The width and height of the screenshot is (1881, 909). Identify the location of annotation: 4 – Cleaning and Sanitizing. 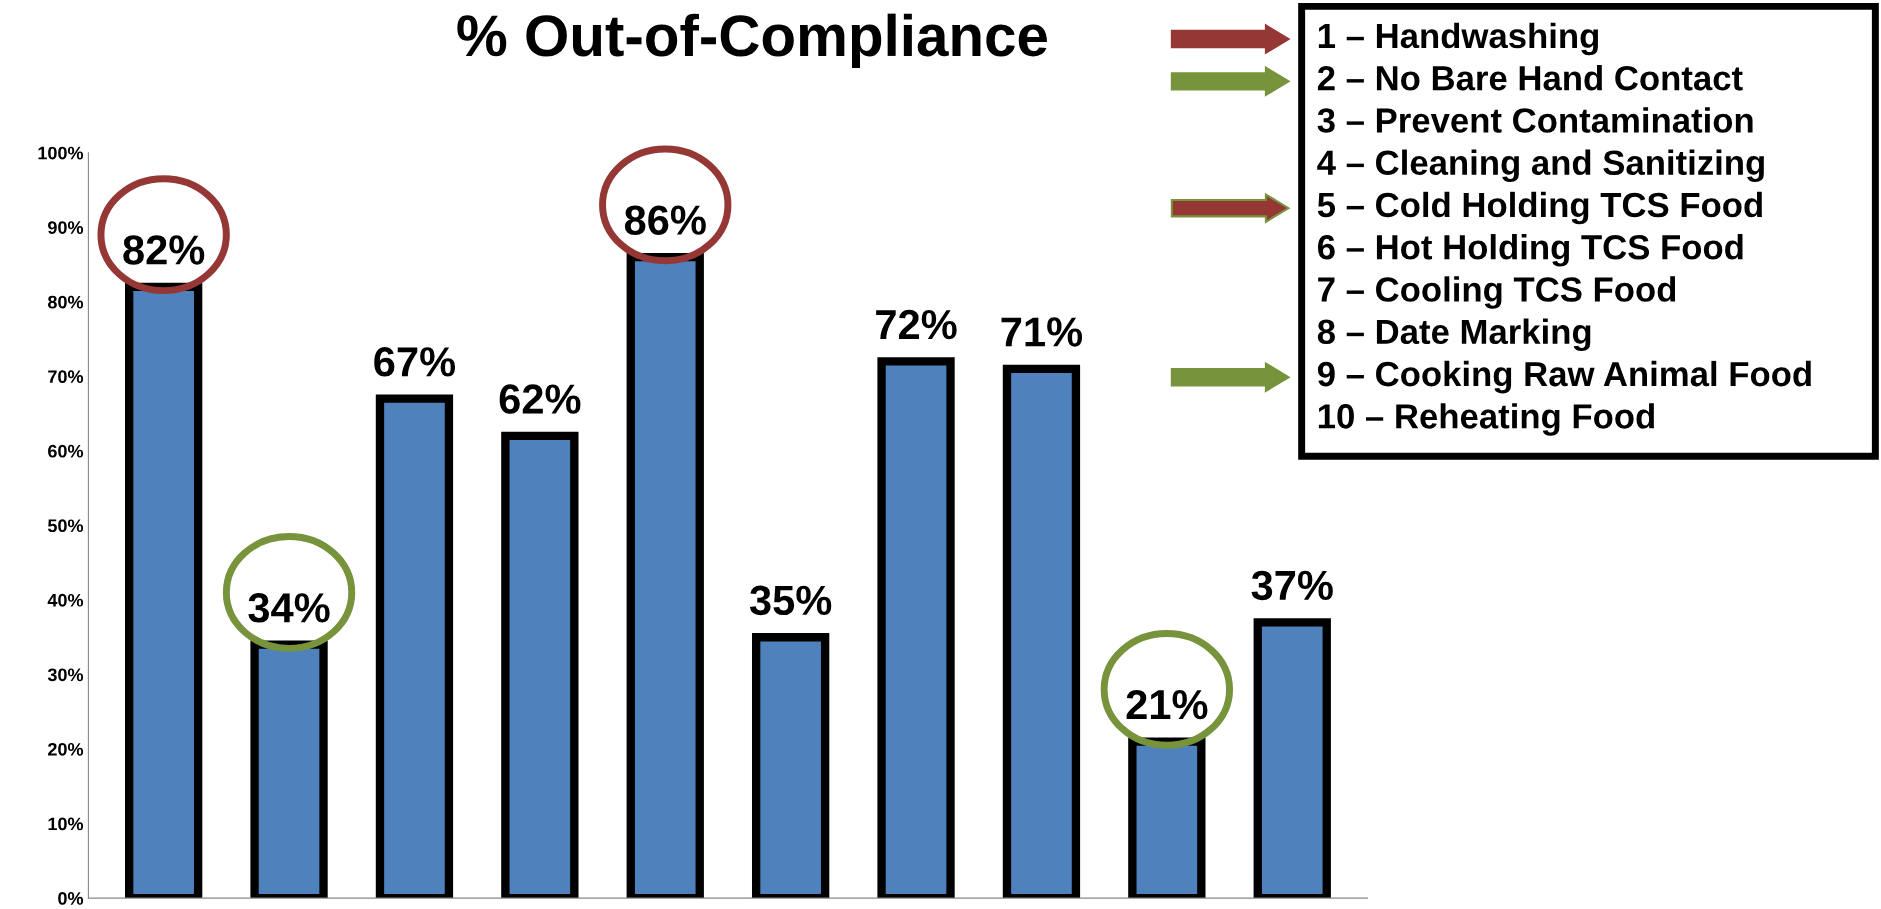
(1540, 166).